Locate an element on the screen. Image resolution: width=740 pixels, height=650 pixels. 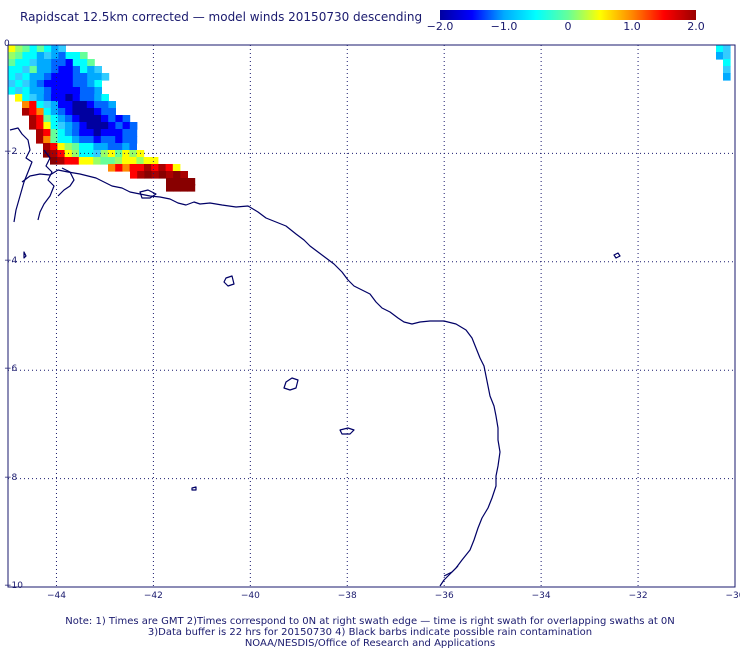
colorbar-gradient is located at coordinates (568, 15).